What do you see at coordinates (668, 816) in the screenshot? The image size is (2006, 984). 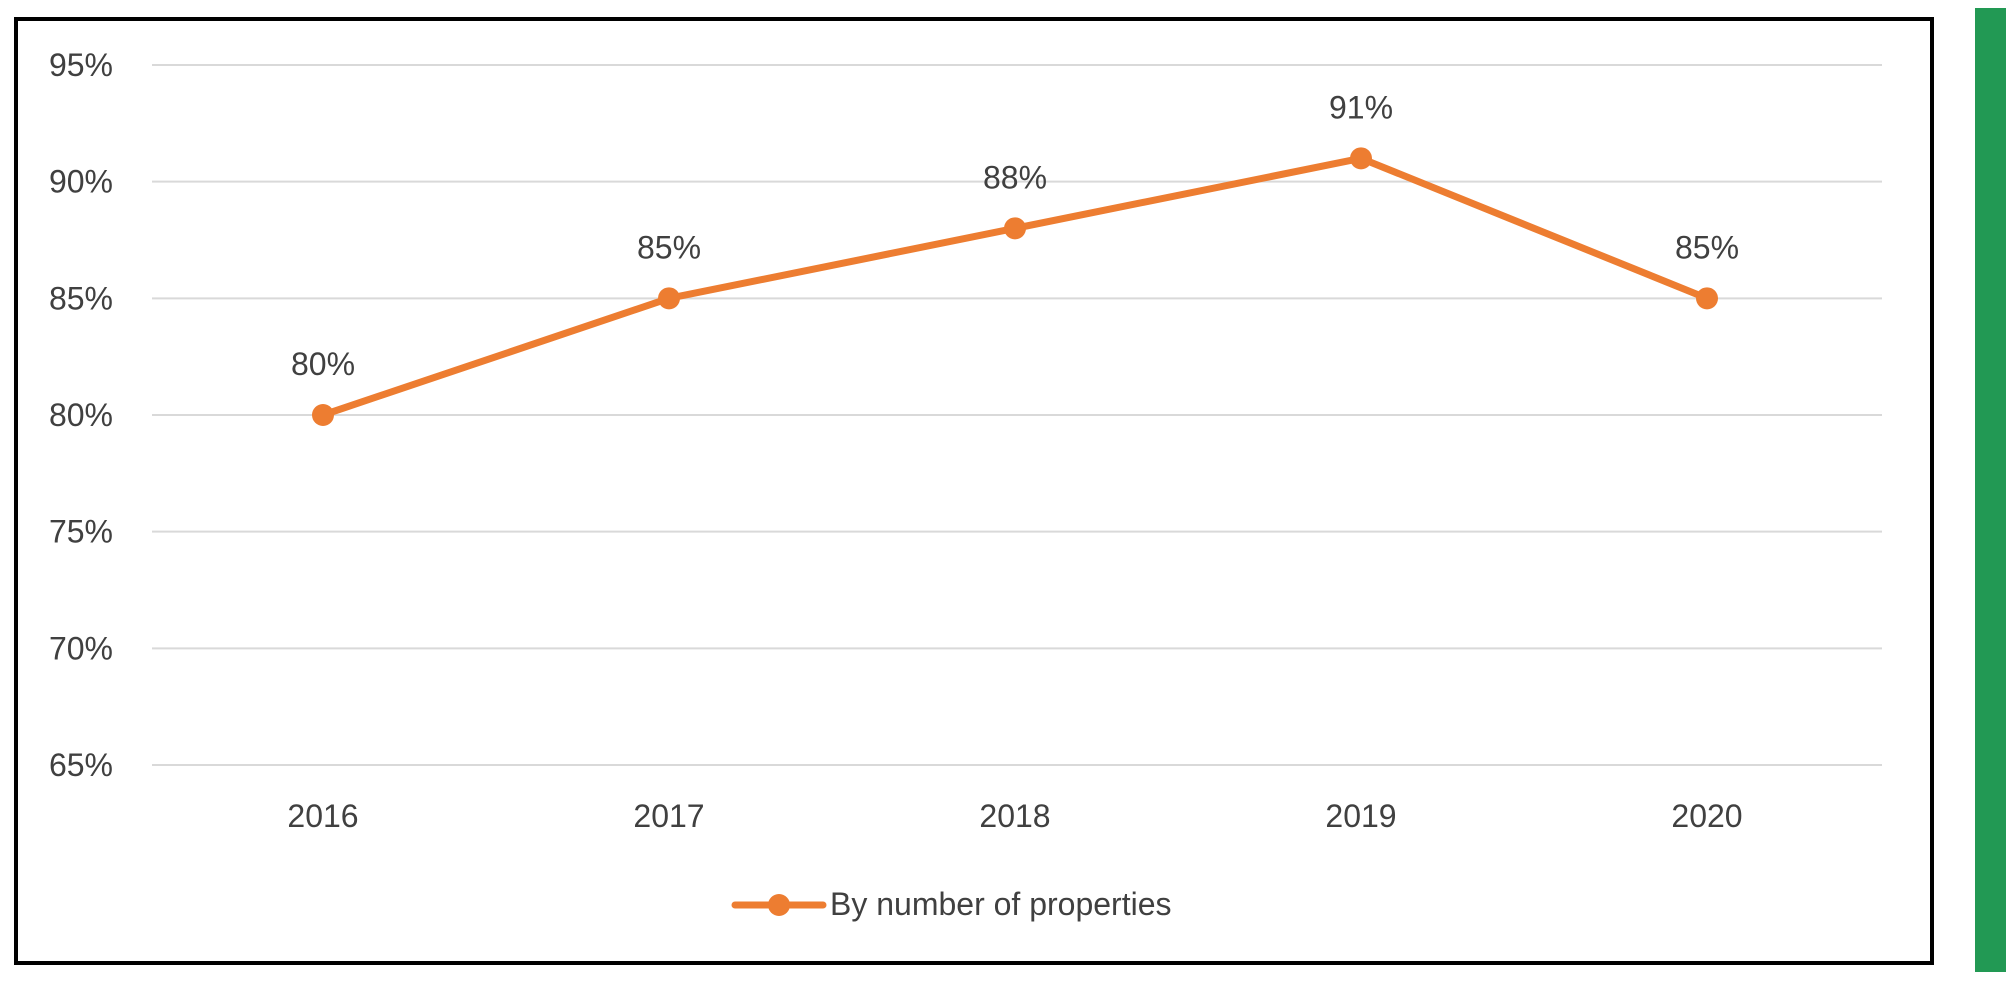 I see `x-tick-label: 2017` at bounding box center [668, 816].